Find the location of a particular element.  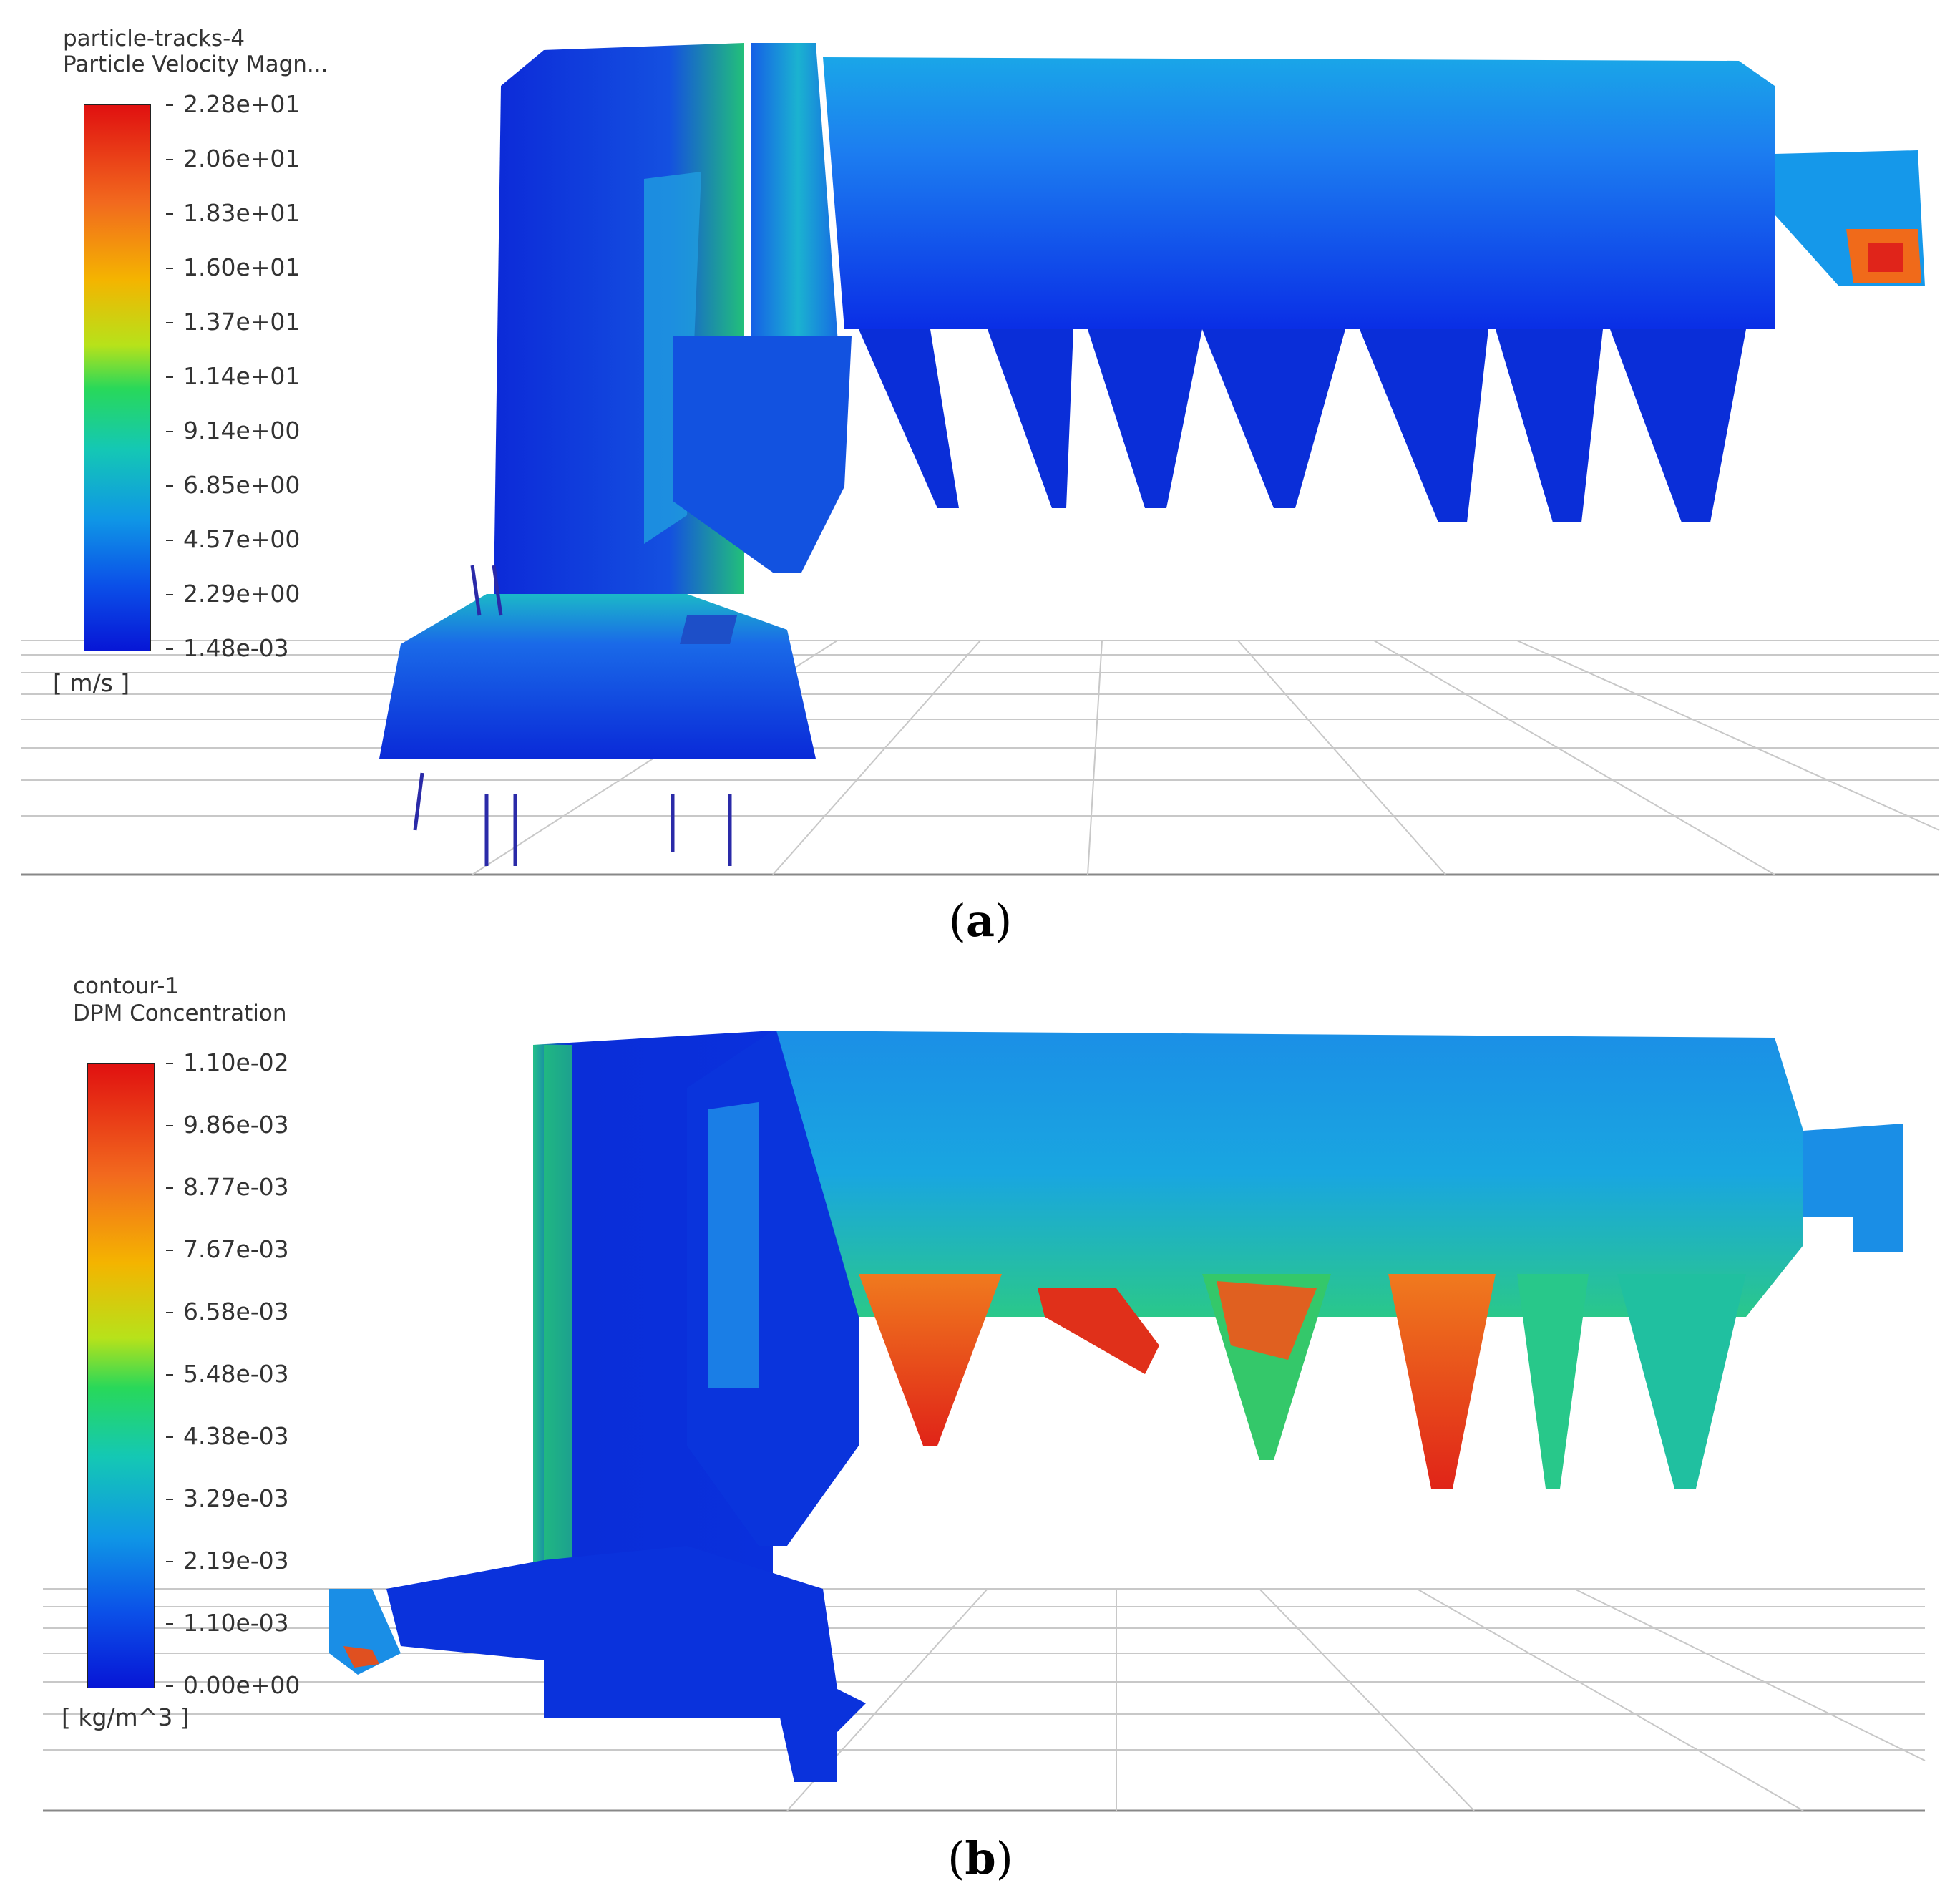

colorbar-tick: 5.48e-03 is located at coordinates (227, 1374).